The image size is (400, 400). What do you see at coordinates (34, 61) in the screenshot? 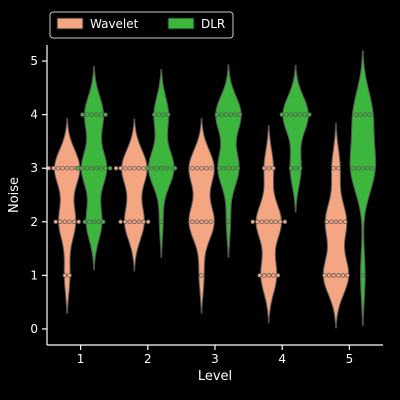
I see `y-tick-label: 5` at bounding box center [34, 61].